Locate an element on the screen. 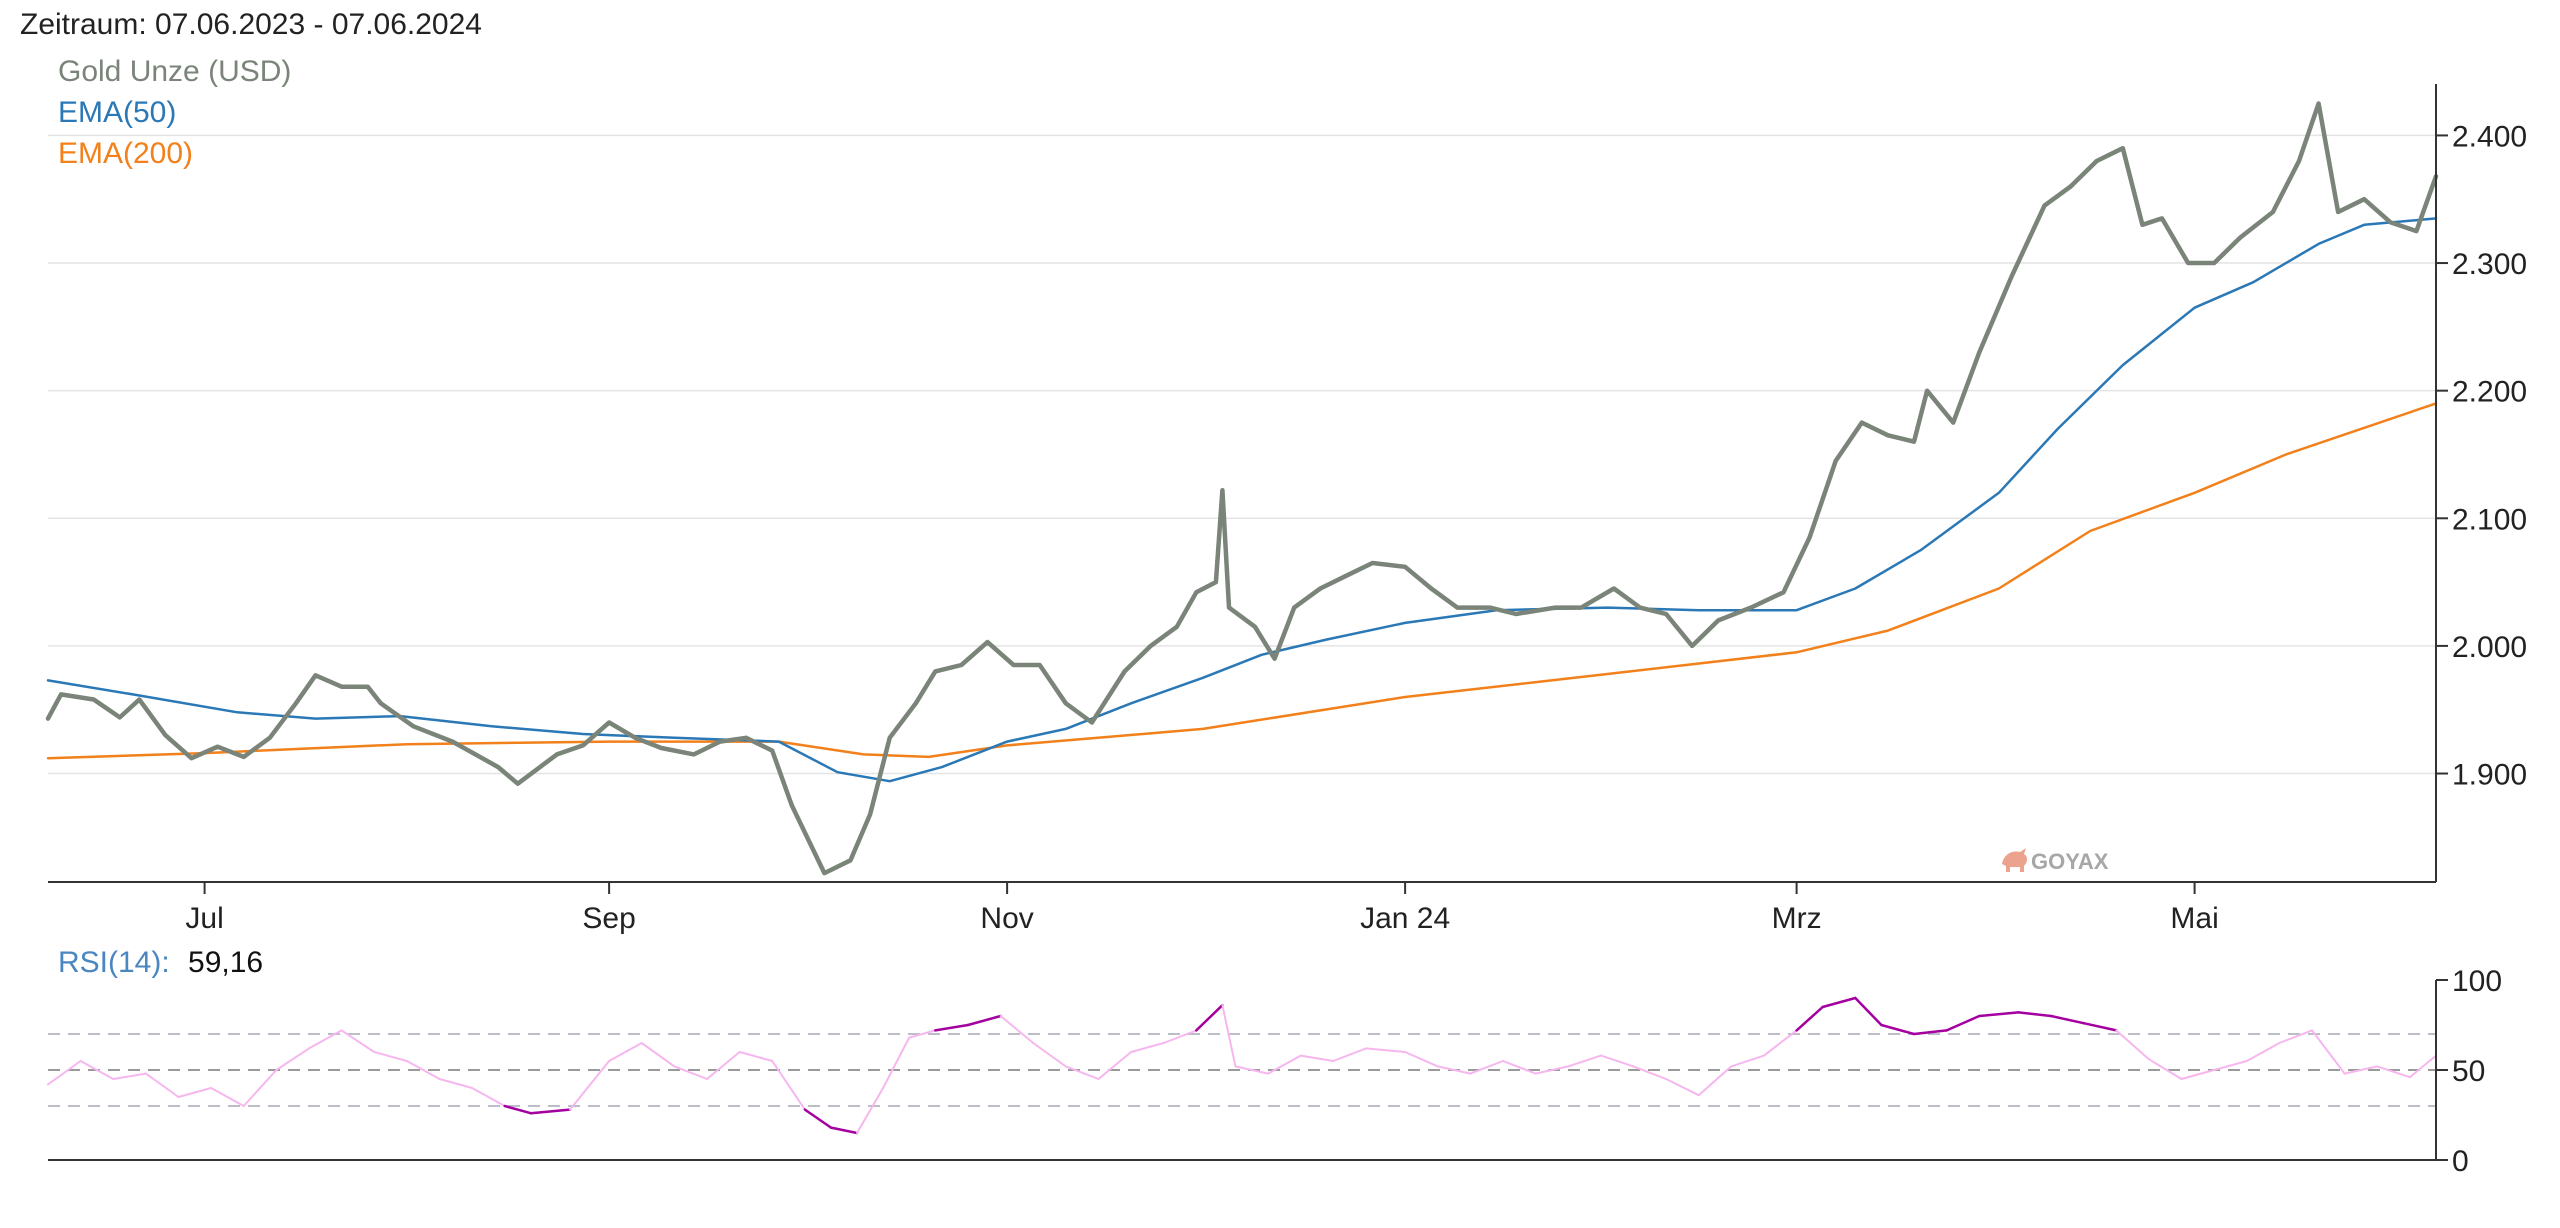 The image size is (2560, 1228). rsi-y-tick-label-0: 0 is located at coordinates (2460, 1161).